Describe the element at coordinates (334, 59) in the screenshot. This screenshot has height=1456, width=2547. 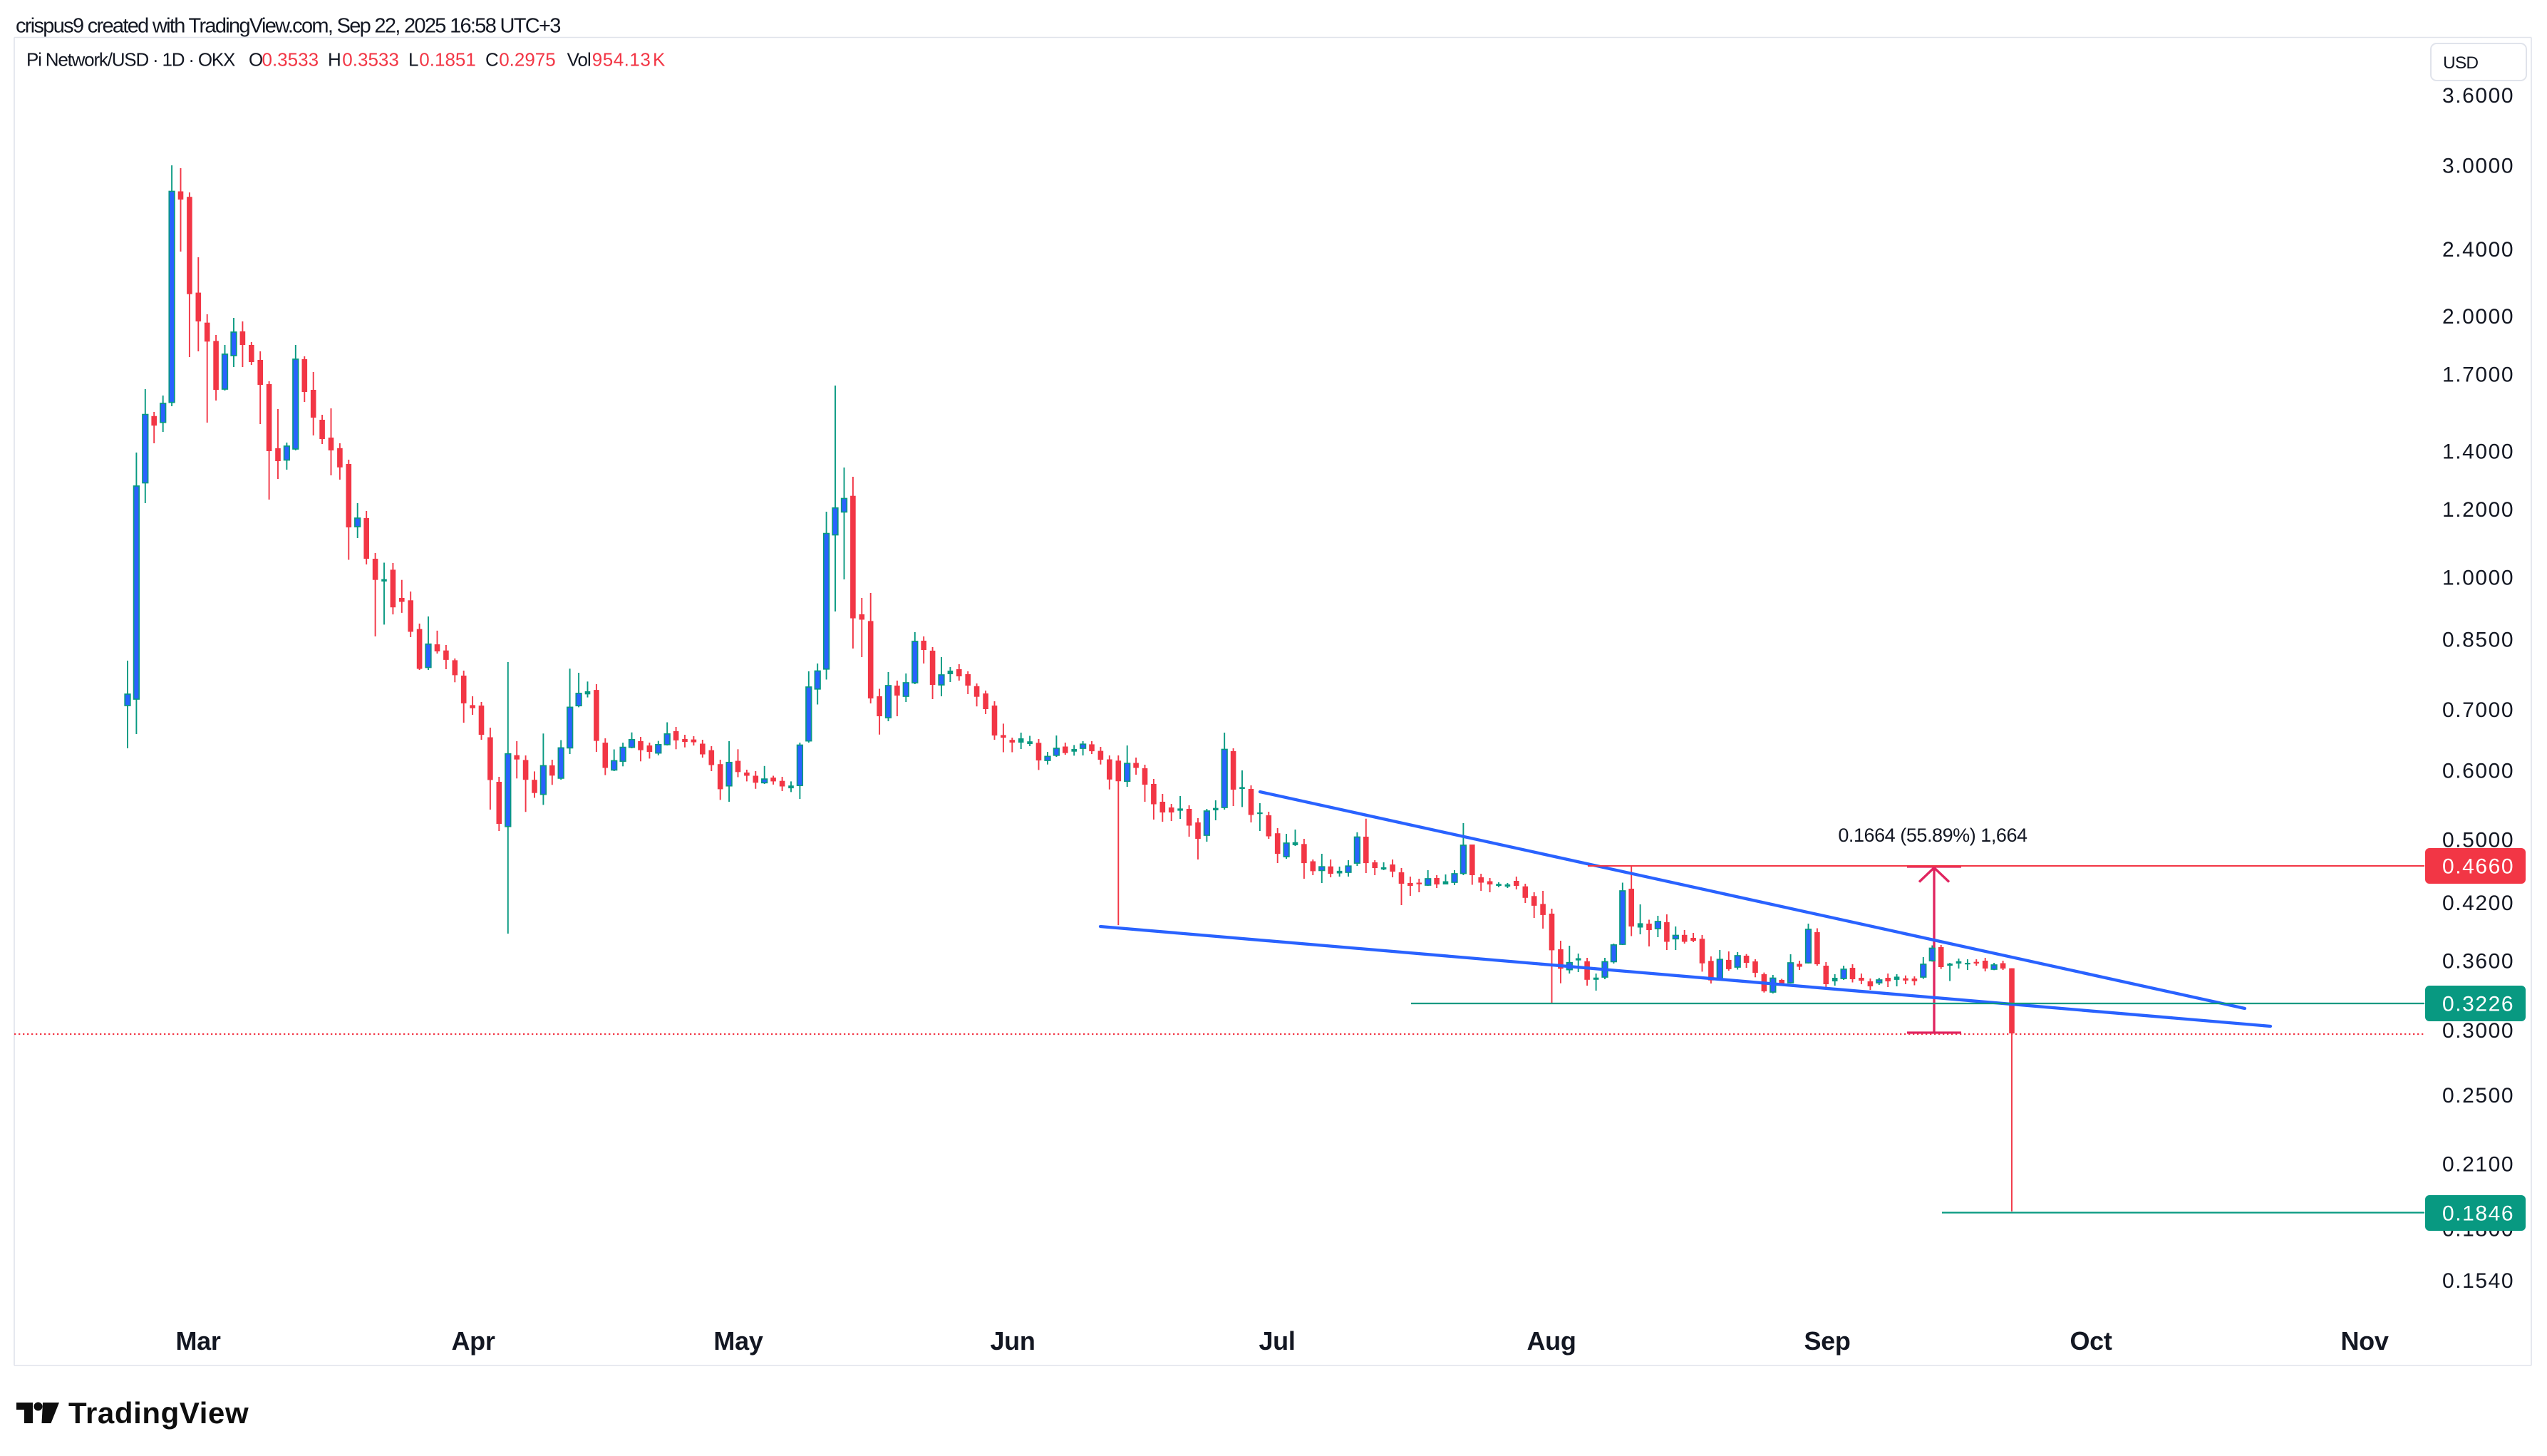
I see `svg-text: H` at that location.